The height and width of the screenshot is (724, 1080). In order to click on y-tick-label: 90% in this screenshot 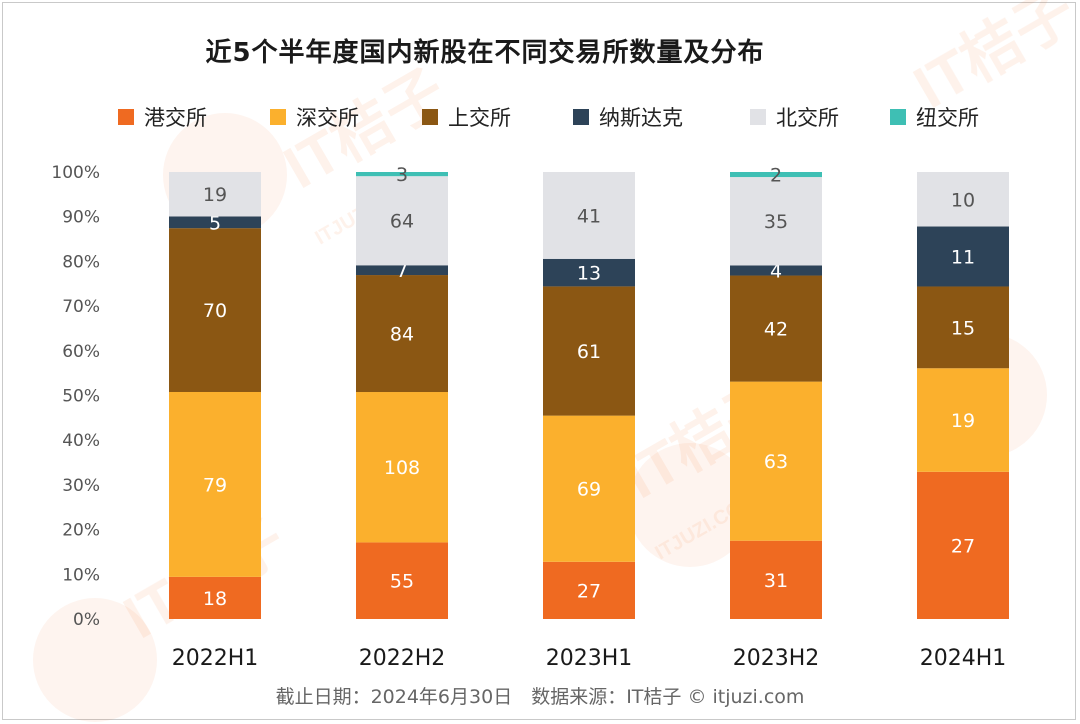, I will do `click(81, 218)`.